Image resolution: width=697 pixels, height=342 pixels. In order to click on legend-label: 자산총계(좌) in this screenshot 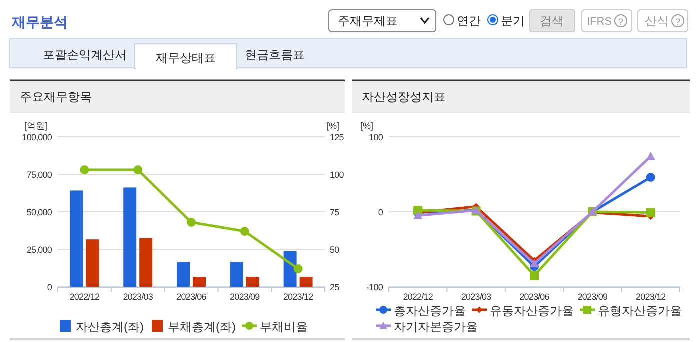, I will do `click(110, 327)`.